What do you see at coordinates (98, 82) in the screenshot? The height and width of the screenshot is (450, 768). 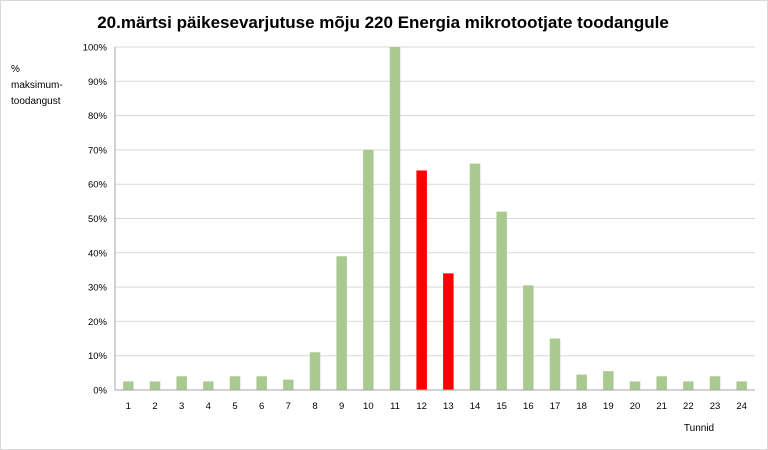 I see `y-tick-label: 90%` at bounding box center [98, 82].